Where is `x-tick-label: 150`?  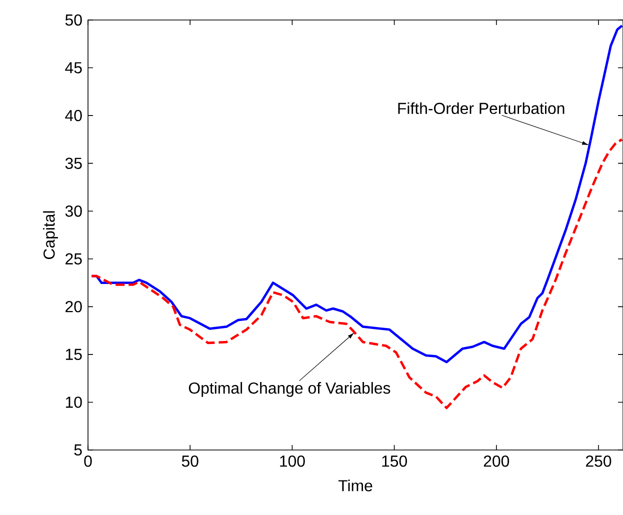 x-tick-label: 150 is located at coordinates (394, 461).